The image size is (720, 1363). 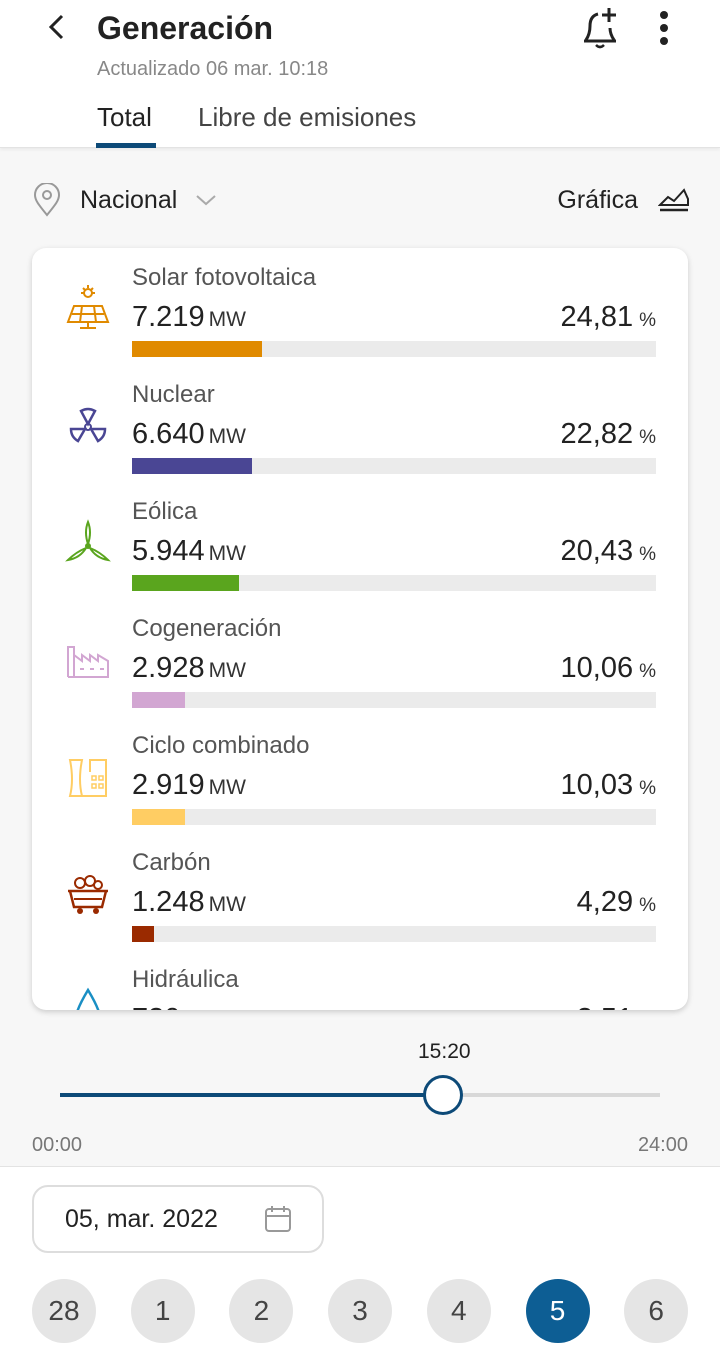 I want to click on power-value: 7.219, so click(x=168, y=317).